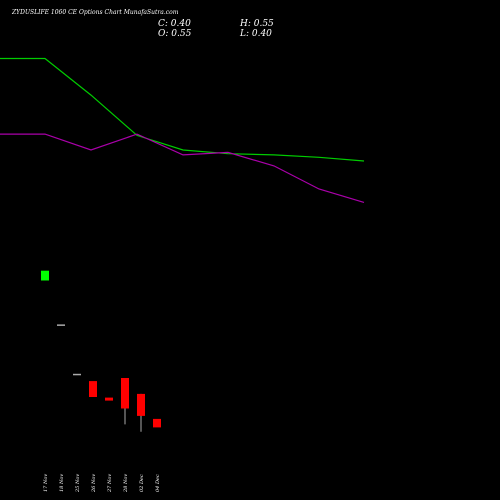  Describe the element at coordinates (78, 483) in the screenshot. I see `x-tick-label: 25 Nov` at that location.